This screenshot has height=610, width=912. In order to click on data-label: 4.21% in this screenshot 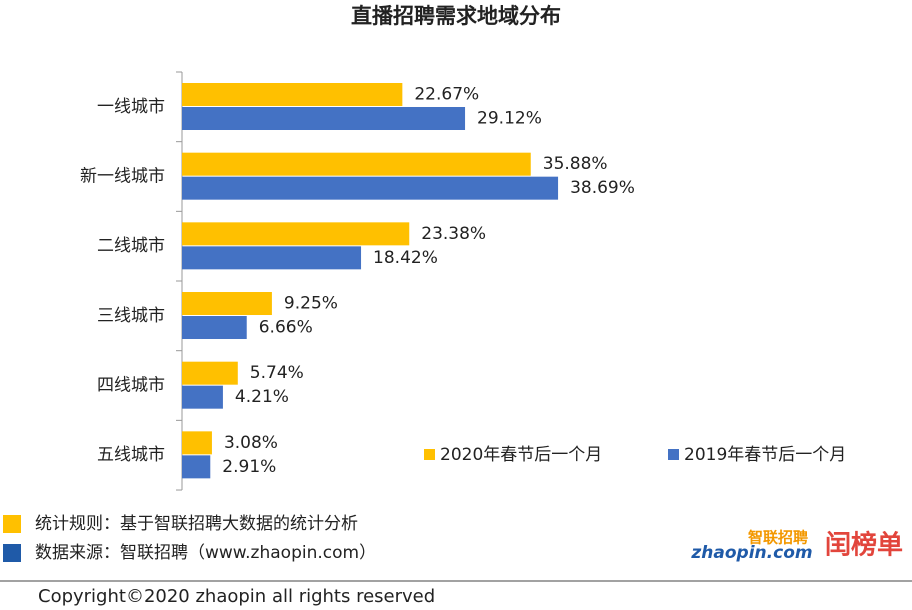, I will do `click(262, 397)`.